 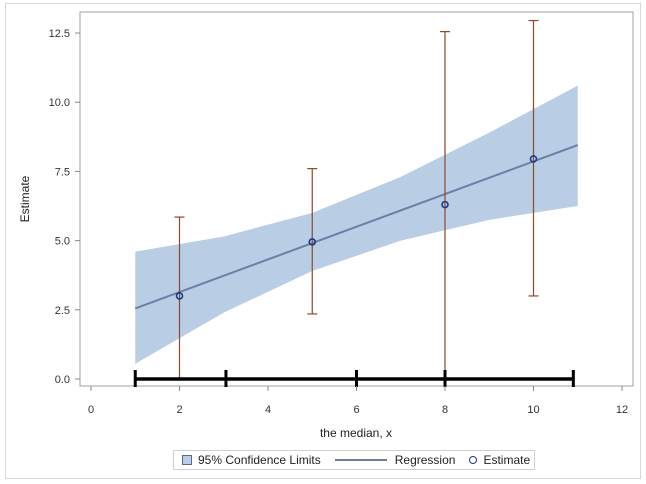 I want to click on legend-item-confidence: 95% Confidence Limits, so click(x=251, y=460).